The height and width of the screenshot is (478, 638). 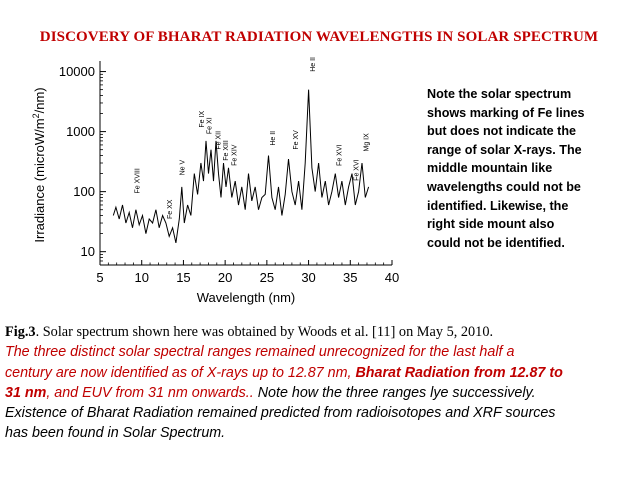 I want to click on caption-red-text: , and EUV from 31 nm onwards.., so click(x=150, y=392).